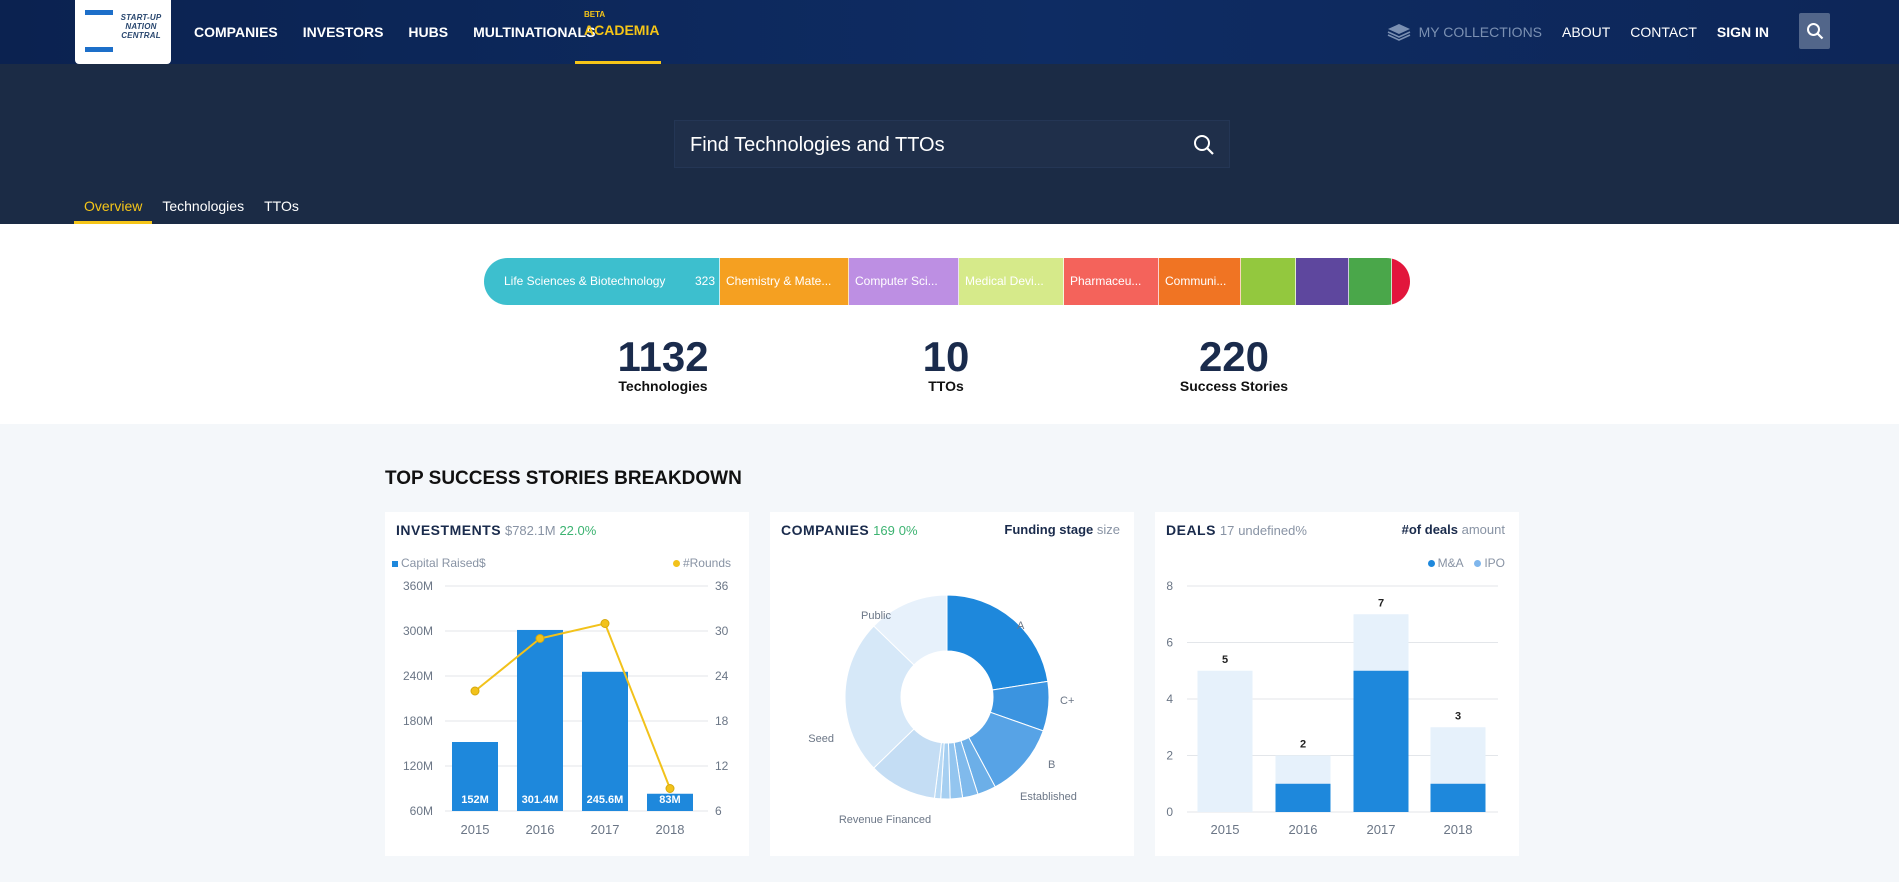 The height and width of the screenshot is (882, 1899). I want to click on legend-ipo: IPO, so click(1489, 563).